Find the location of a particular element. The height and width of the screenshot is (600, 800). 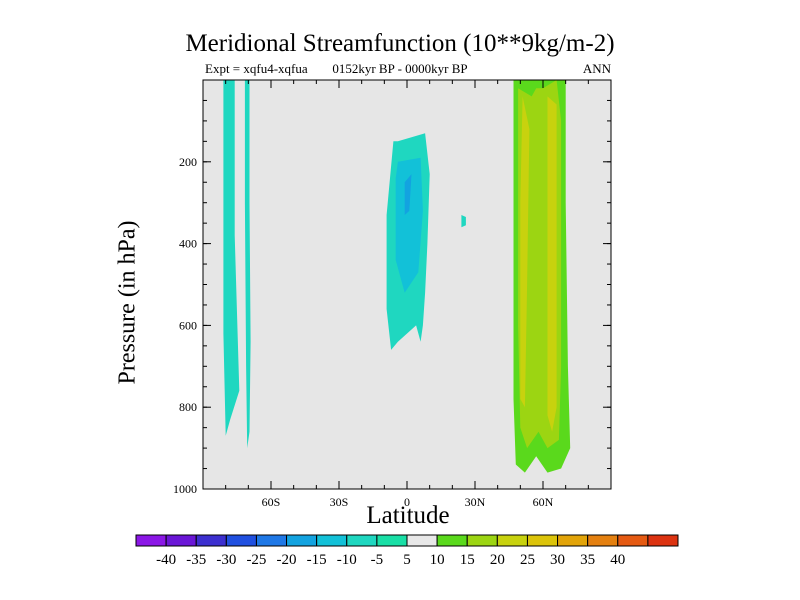

y-tick-label: 200 is located at coordinates (188, 162).